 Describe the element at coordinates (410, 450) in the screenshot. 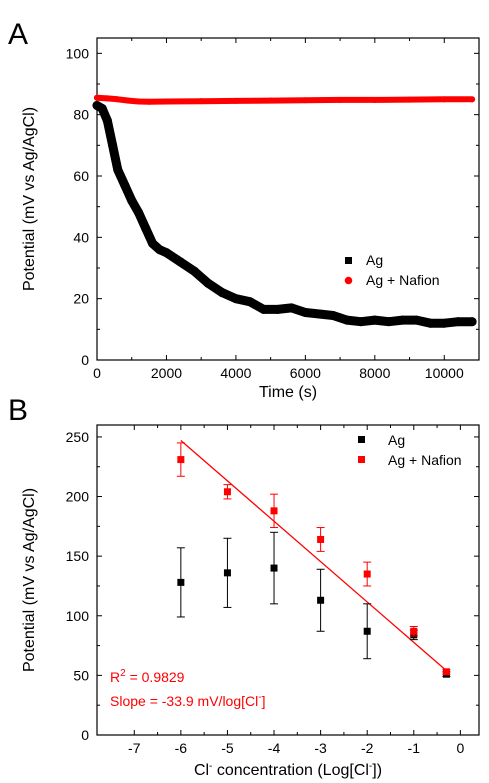

I see `chart-b-legend: Ag Ag + Nafion` at that location.